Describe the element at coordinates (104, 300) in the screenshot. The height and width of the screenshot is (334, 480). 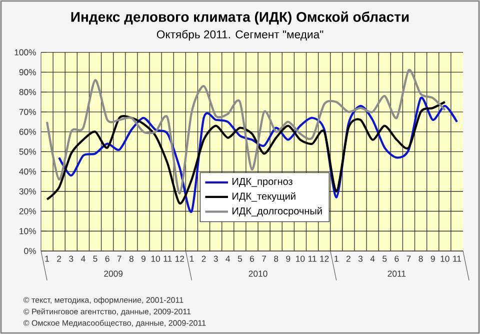
I see `text: © текст, методика, оформление, 2001-2011` at that location.